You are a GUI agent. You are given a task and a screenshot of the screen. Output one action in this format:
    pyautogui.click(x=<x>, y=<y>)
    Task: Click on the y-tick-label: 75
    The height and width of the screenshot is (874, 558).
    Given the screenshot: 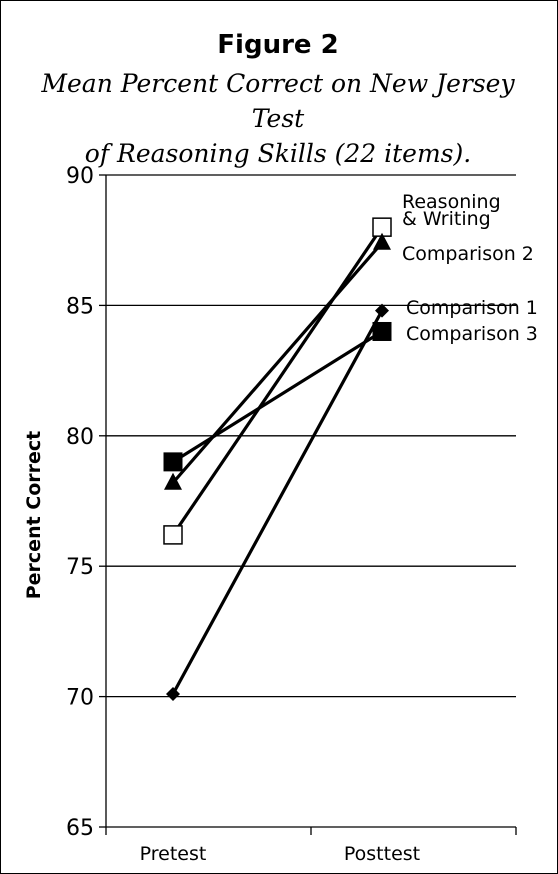 What is the action you would take?
    pyautogui.click(x=80, y=567)
    